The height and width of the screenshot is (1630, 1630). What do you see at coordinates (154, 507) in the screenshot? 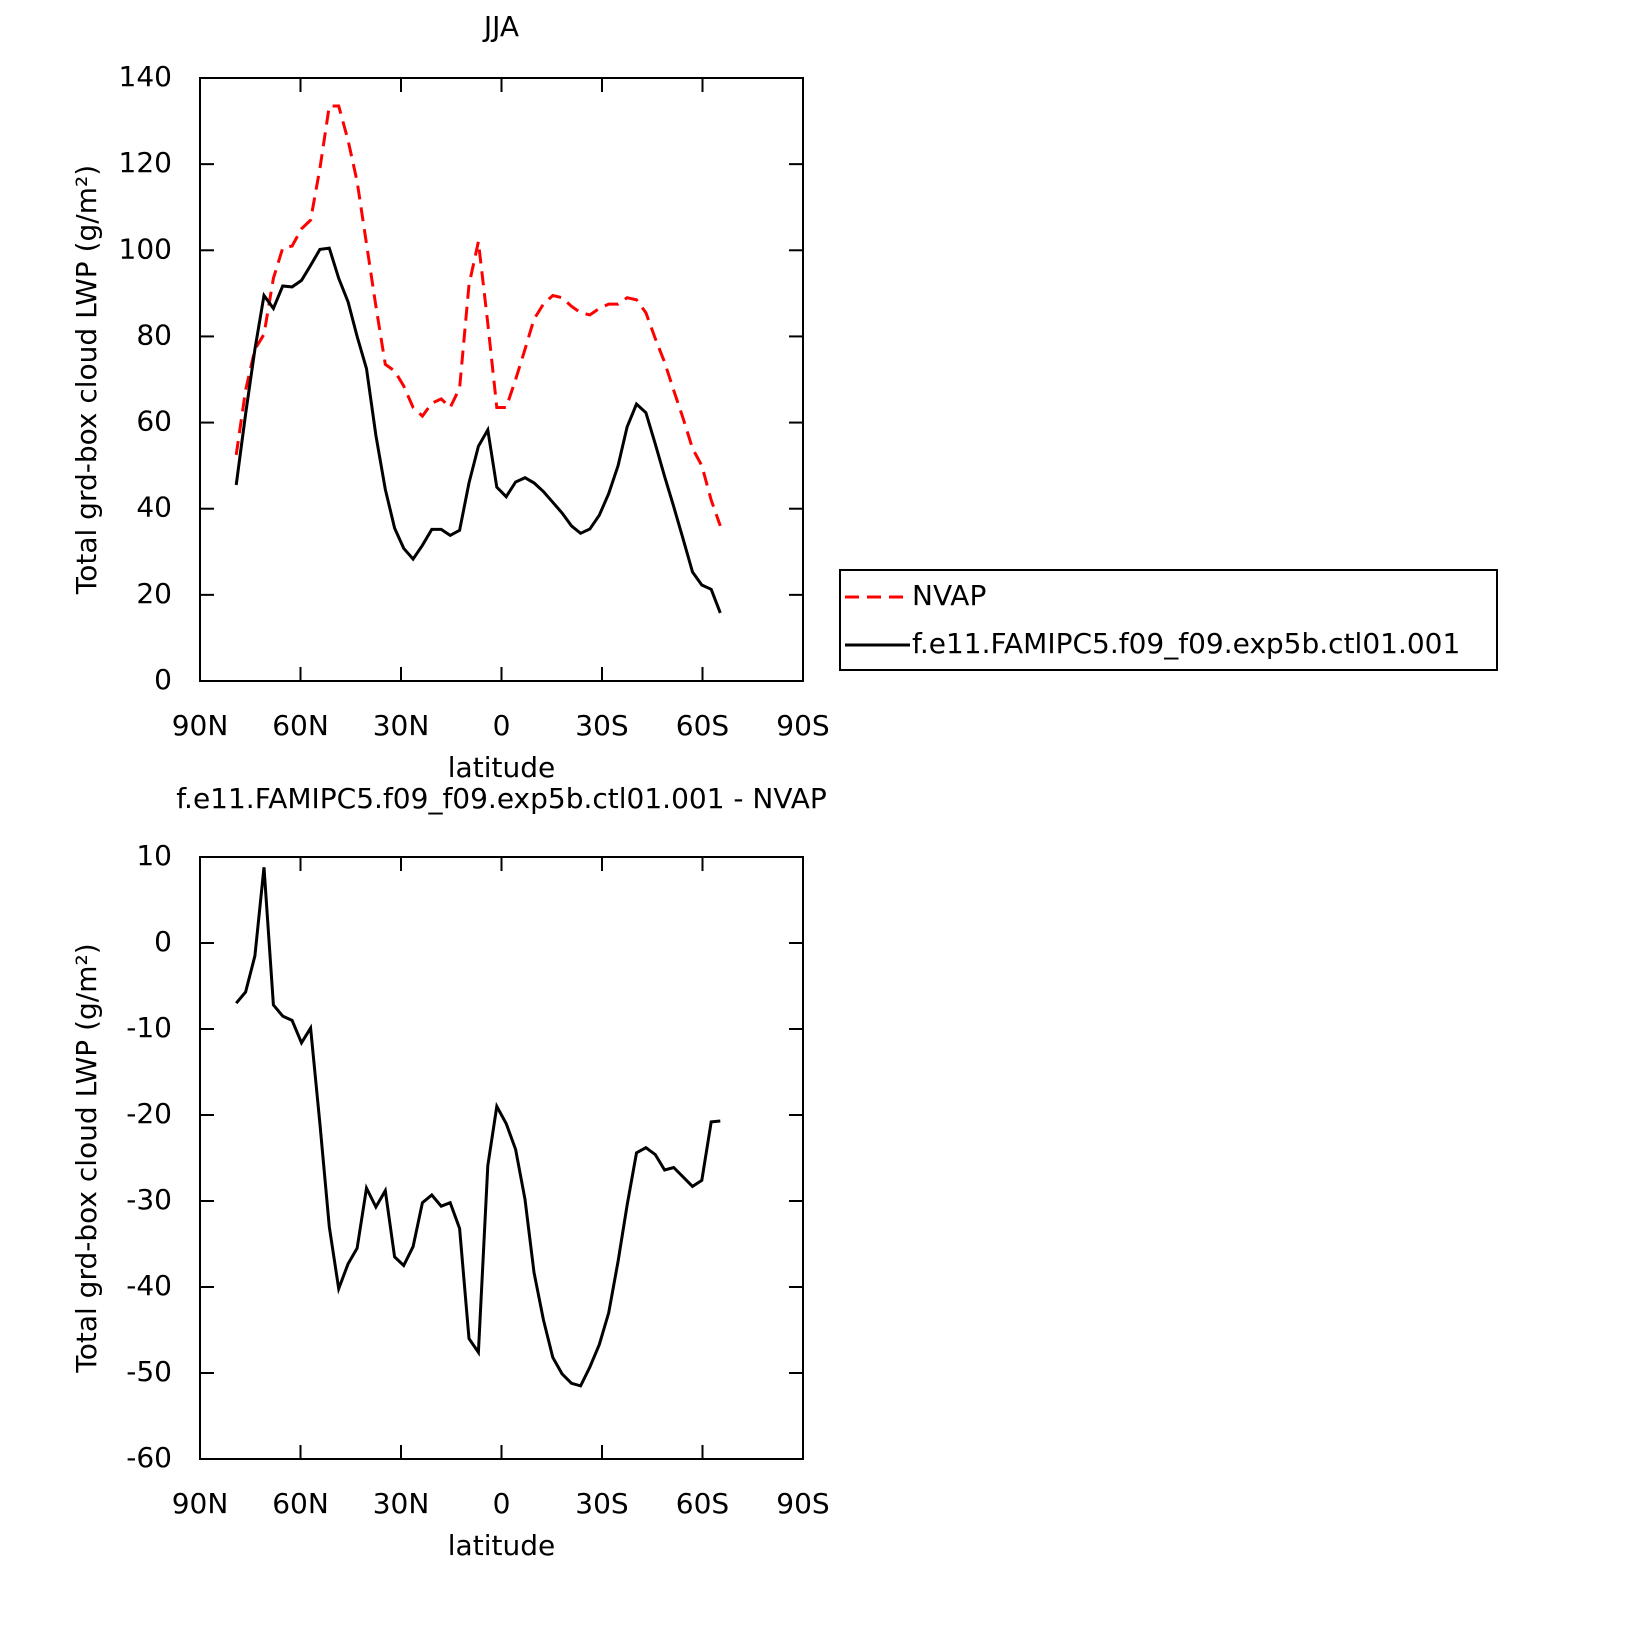
I see `y-tick-label: 40` at bounding box center [154, 507].